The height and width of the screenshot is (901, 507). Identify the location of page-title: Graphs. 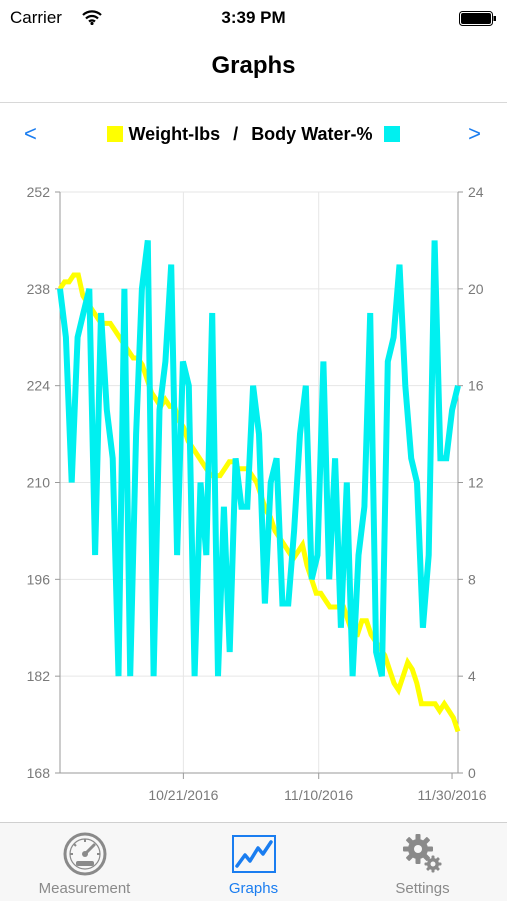
(253, 65).